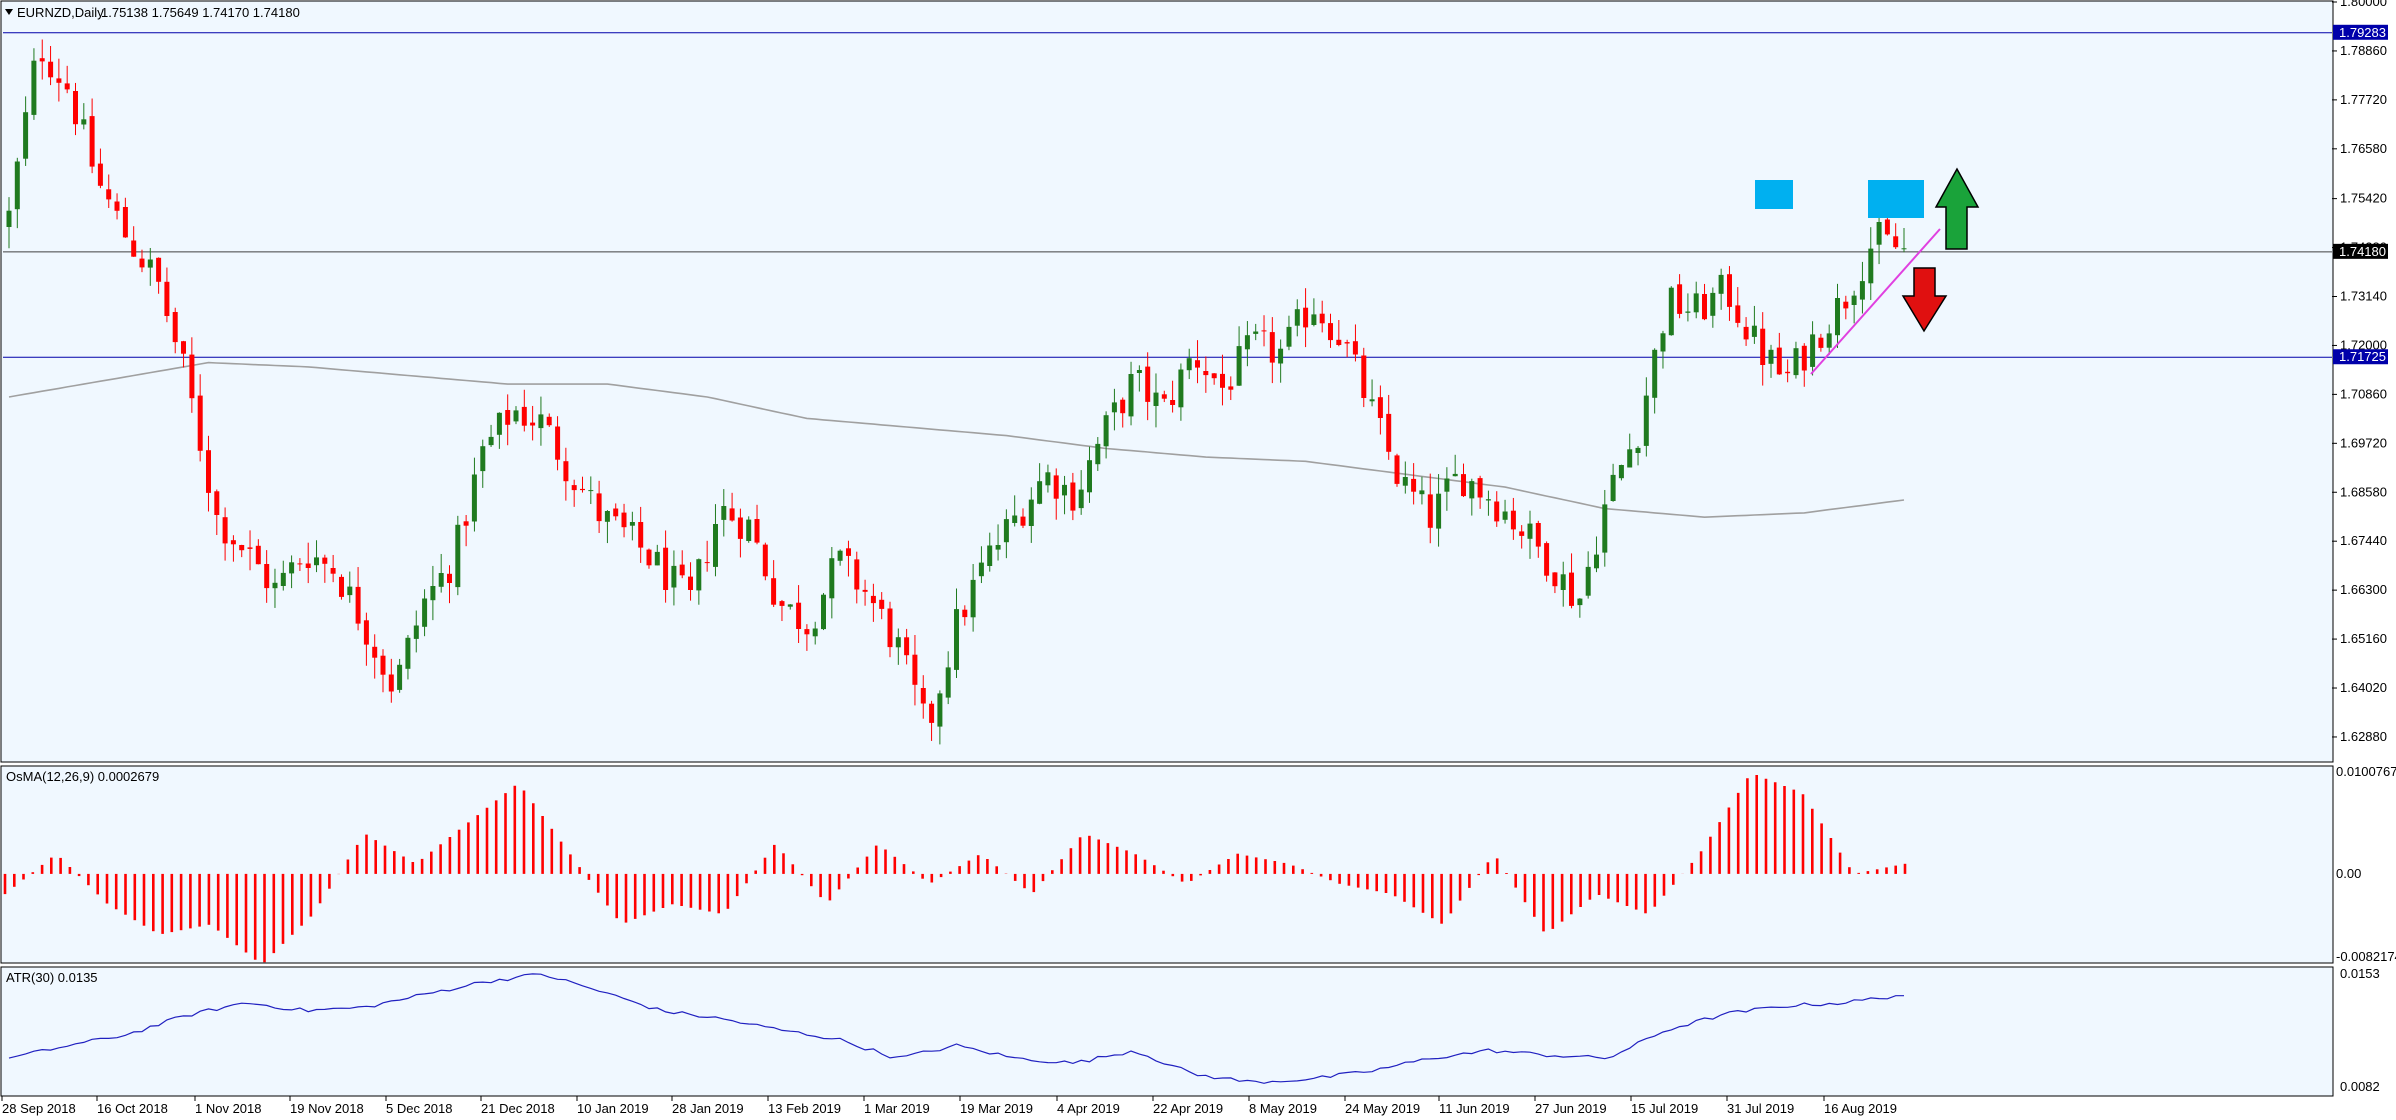 This screenshot has width=2396, height=1120. I want to click on atr-tick-label: 0.0153, so click(2360, 973).